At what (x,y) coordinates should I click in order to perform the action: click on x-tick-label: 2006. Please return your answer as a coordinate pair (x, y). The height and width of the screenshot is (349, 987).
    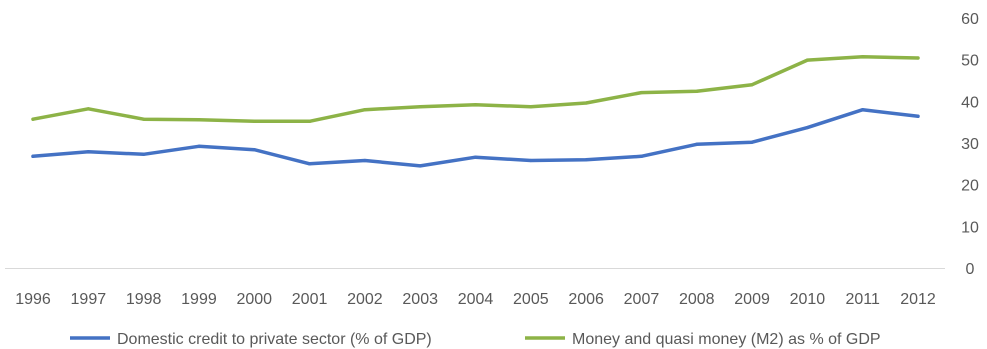
    Looking at the image, I should click on (586, 299).